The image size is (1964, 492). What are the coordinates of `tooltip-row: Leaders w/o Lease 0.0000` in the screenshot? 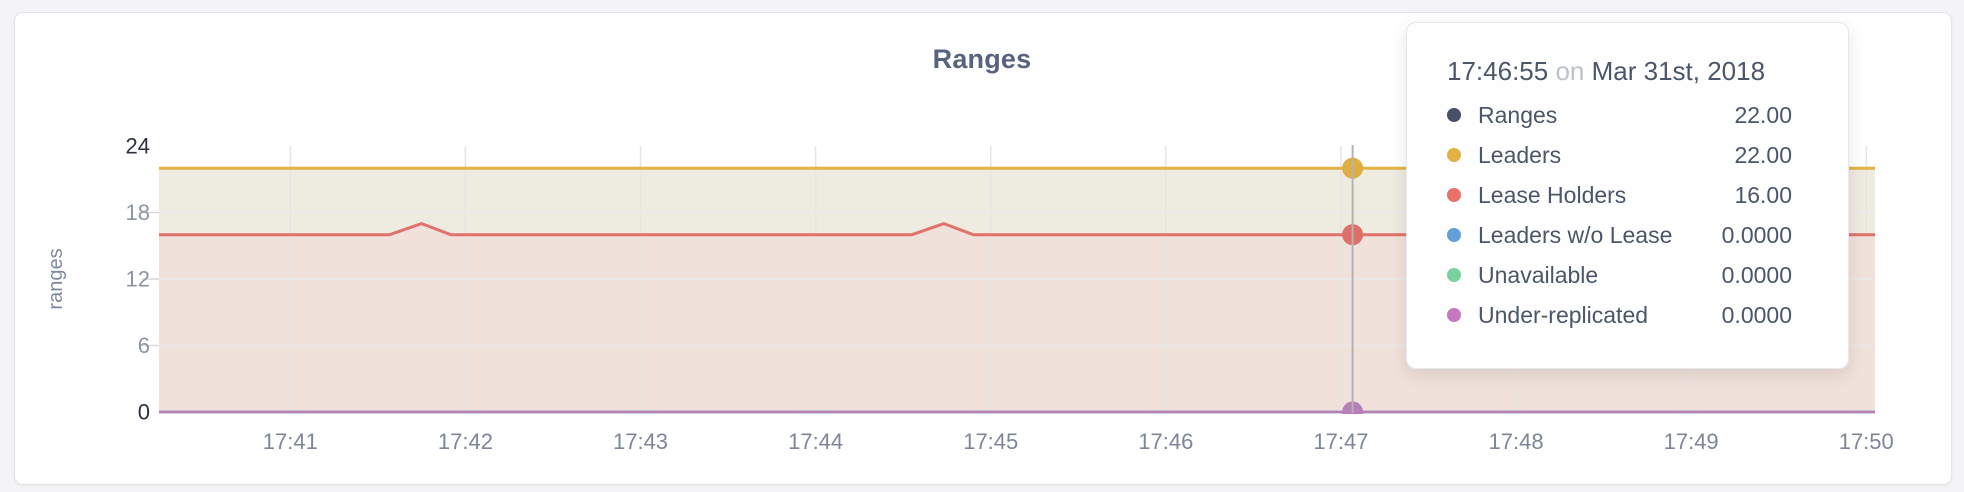 It's located at (1619, 235).